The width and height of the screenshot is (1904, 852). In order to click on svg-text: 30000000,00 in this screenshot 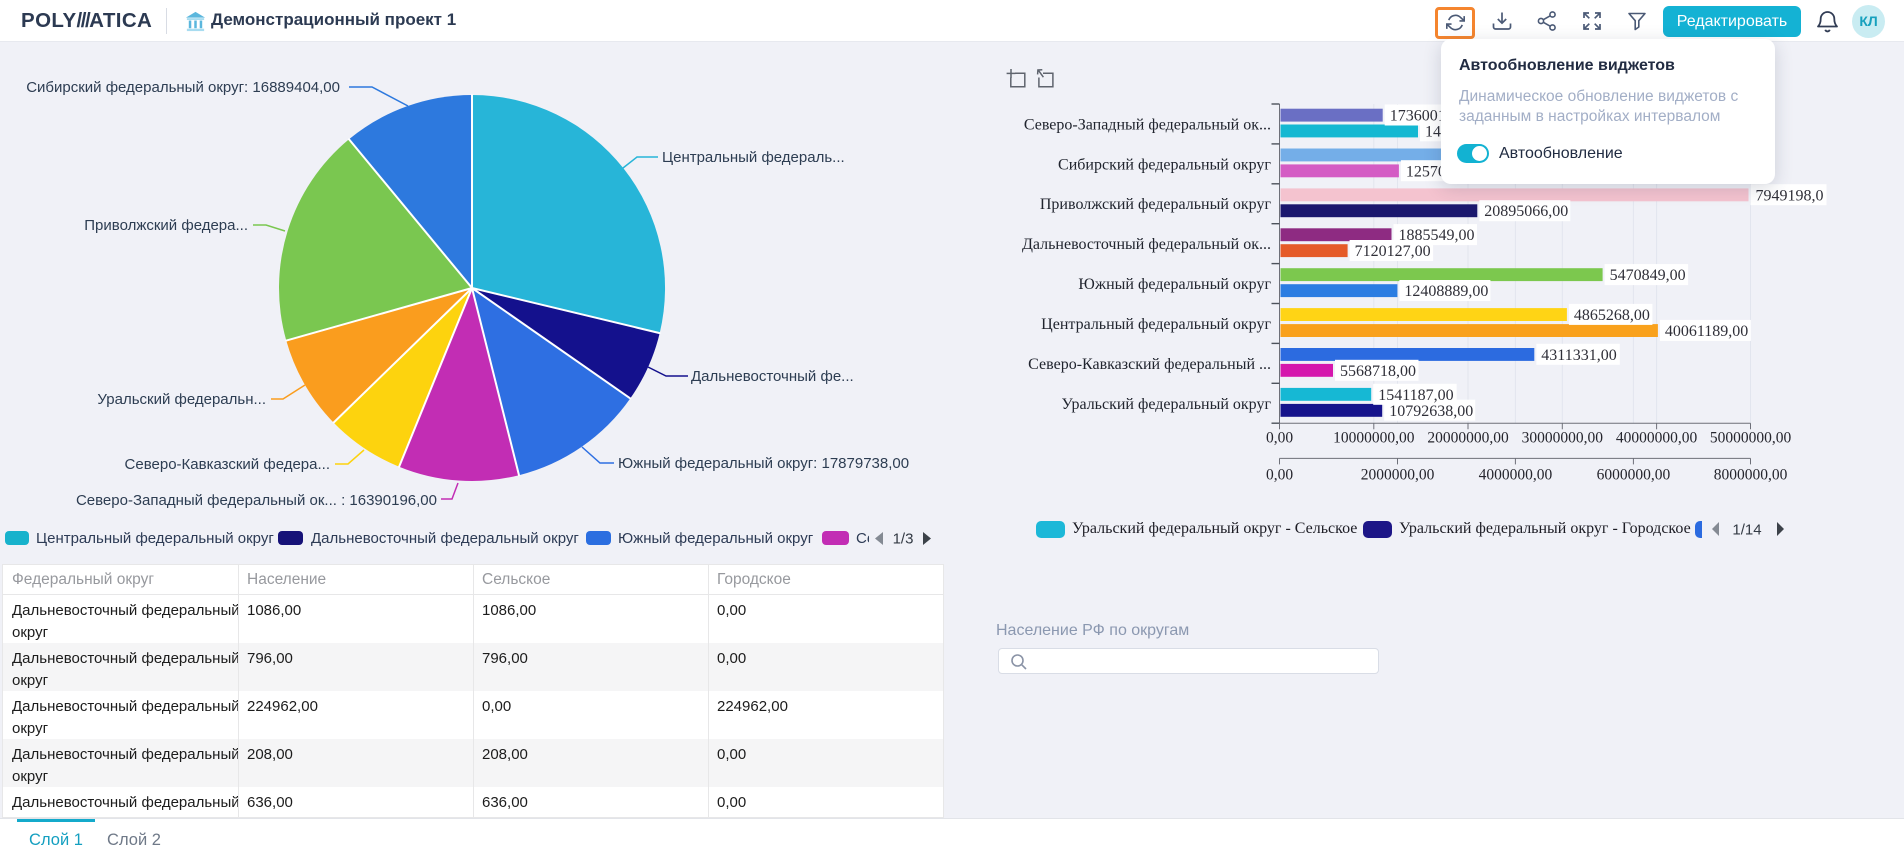, I will do `click(1563, 438)`.